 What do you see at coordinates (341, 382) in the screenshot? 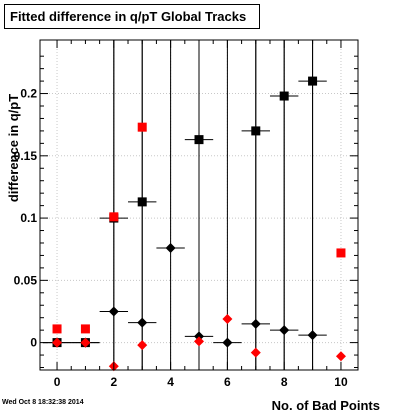
I see `x-tick-label: 10` at bounding box center [341, 382].